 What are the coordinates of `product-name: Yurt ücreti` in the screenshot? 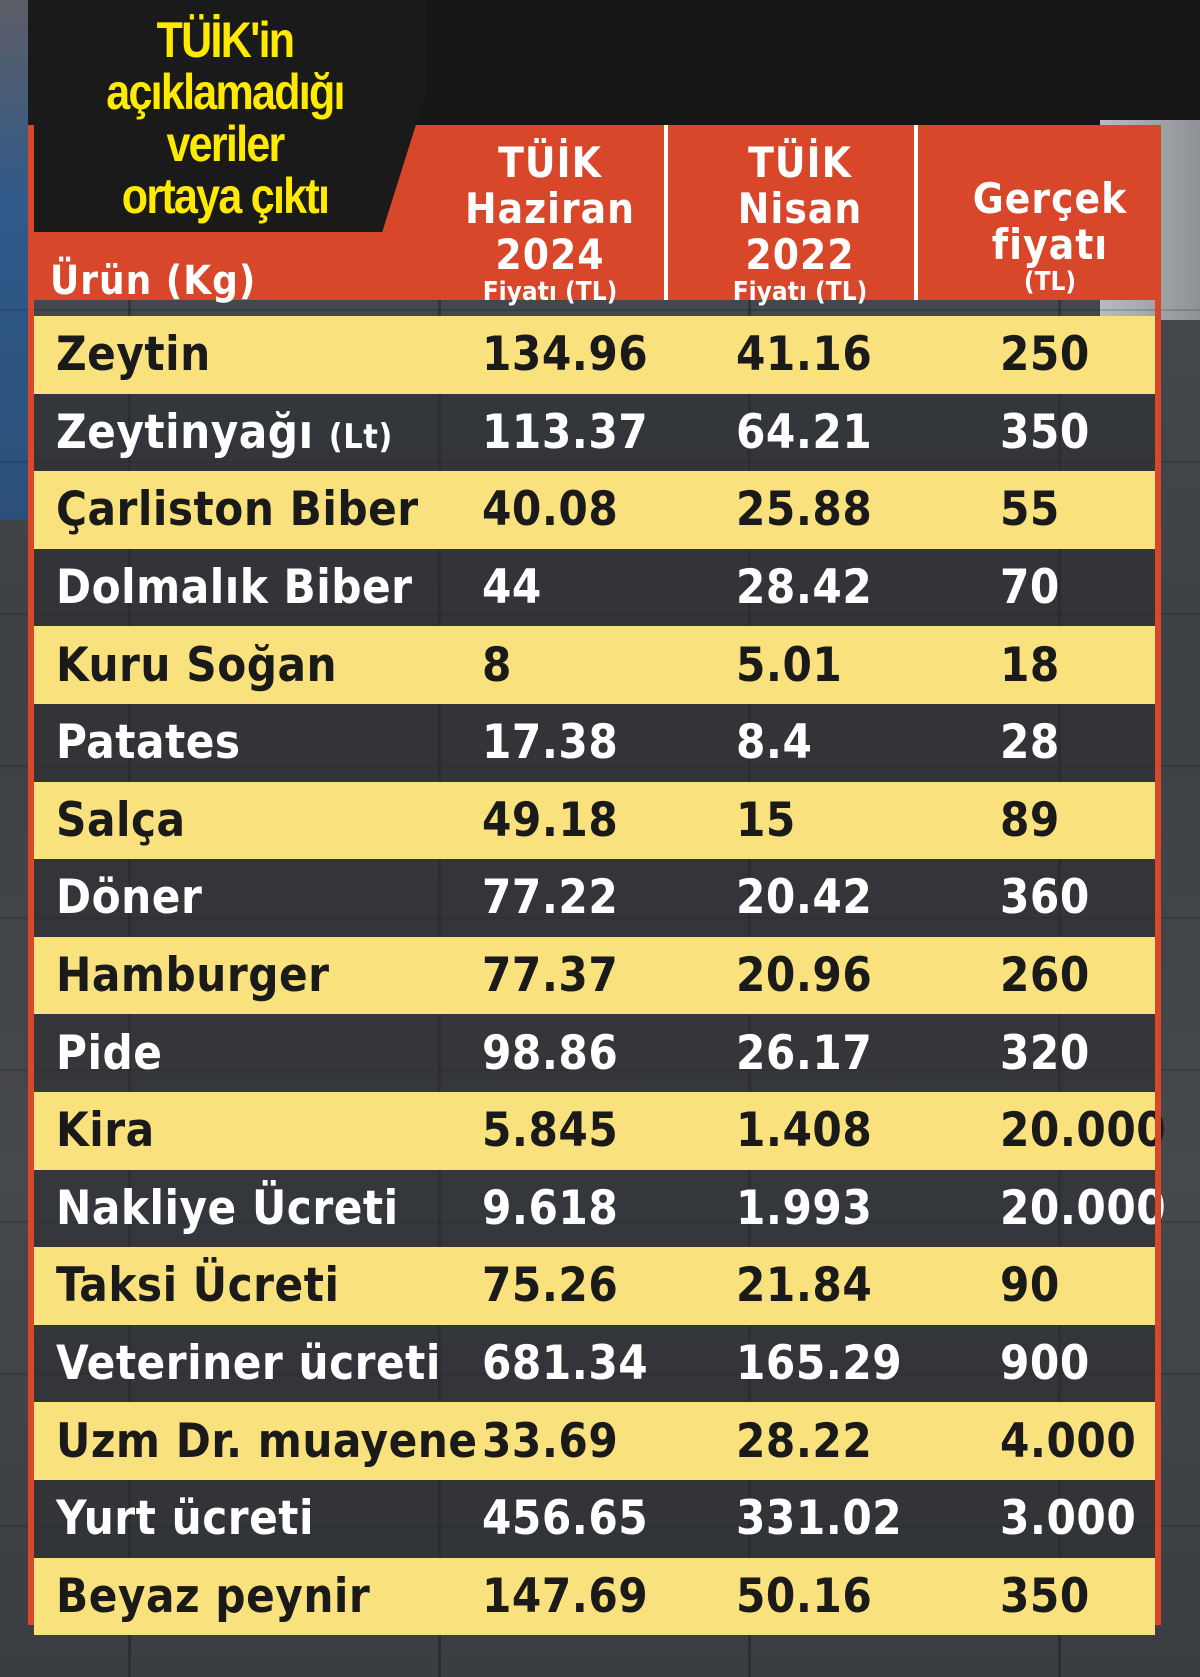 It's located at (185, 1519).